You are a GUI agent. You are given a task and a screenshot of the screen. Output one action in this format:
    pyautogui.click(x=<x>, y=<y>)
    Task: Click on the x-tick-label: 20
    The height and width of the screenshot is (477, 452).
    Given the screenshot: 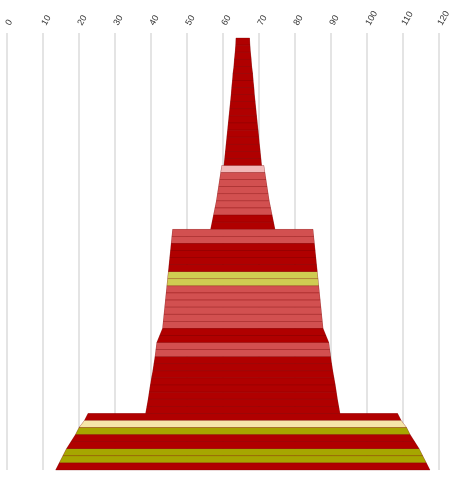 What is the action you would take?
    pyautogui.click(x=82, y=20)
    